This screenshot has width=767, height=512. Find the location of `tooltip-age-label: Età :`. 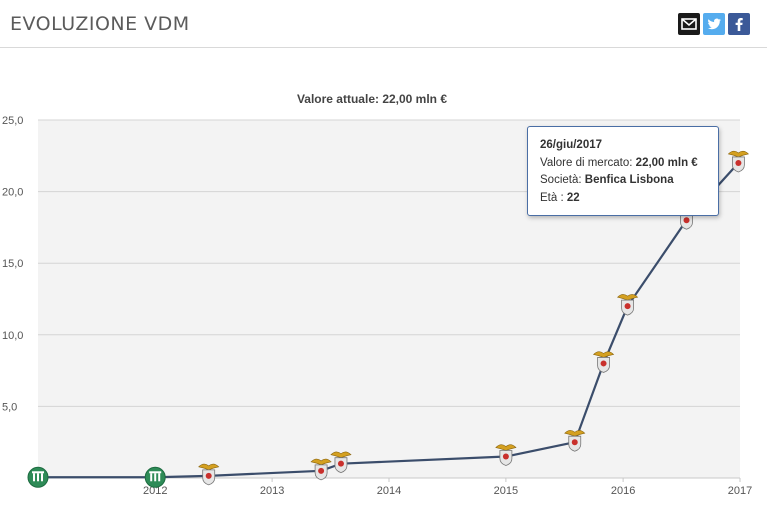

tooltip-age-label: Età : is located at coordinates (552, 197).